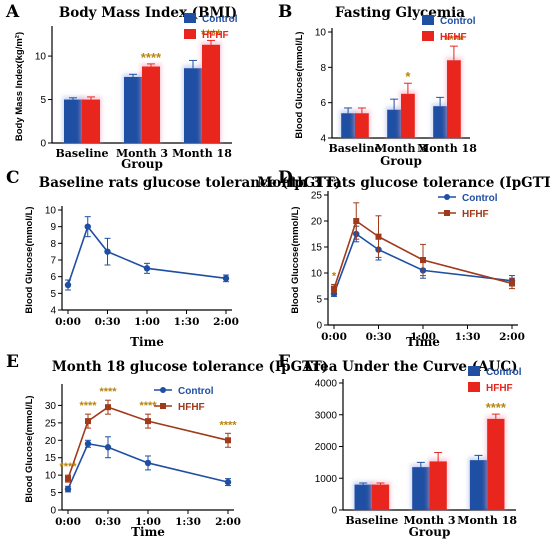 Image resolution: width=550 pixels, height=544 pixels. Describe the element at coordinates (51, 423) in the screenshot. I see `y-tick-label: 25` at that location.